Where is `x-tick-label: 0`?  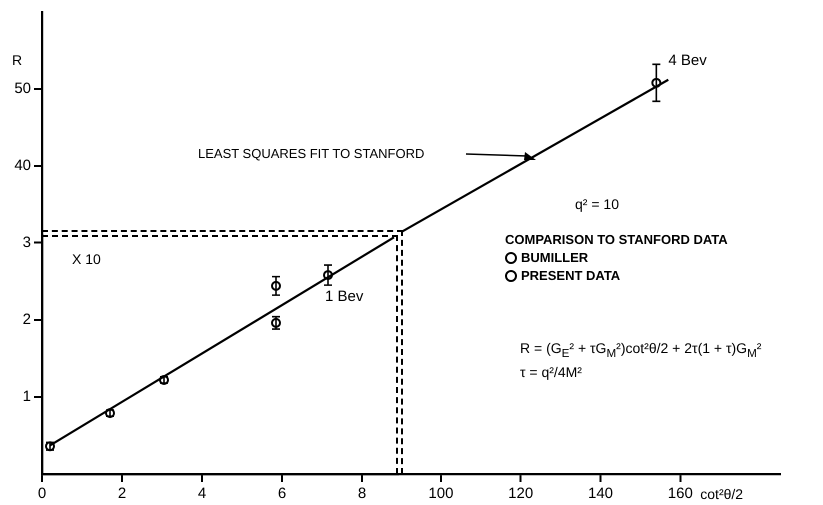
x-tick-label: 0 is located at coordinates (42, 493).